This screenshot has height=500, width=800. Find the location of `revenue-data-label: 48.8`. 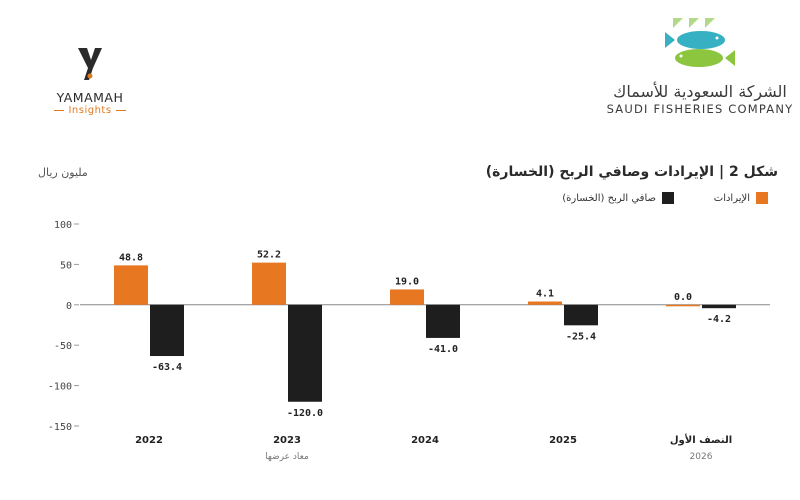

revenue-data-label: 48.8 is located at coordinates (131, 257).